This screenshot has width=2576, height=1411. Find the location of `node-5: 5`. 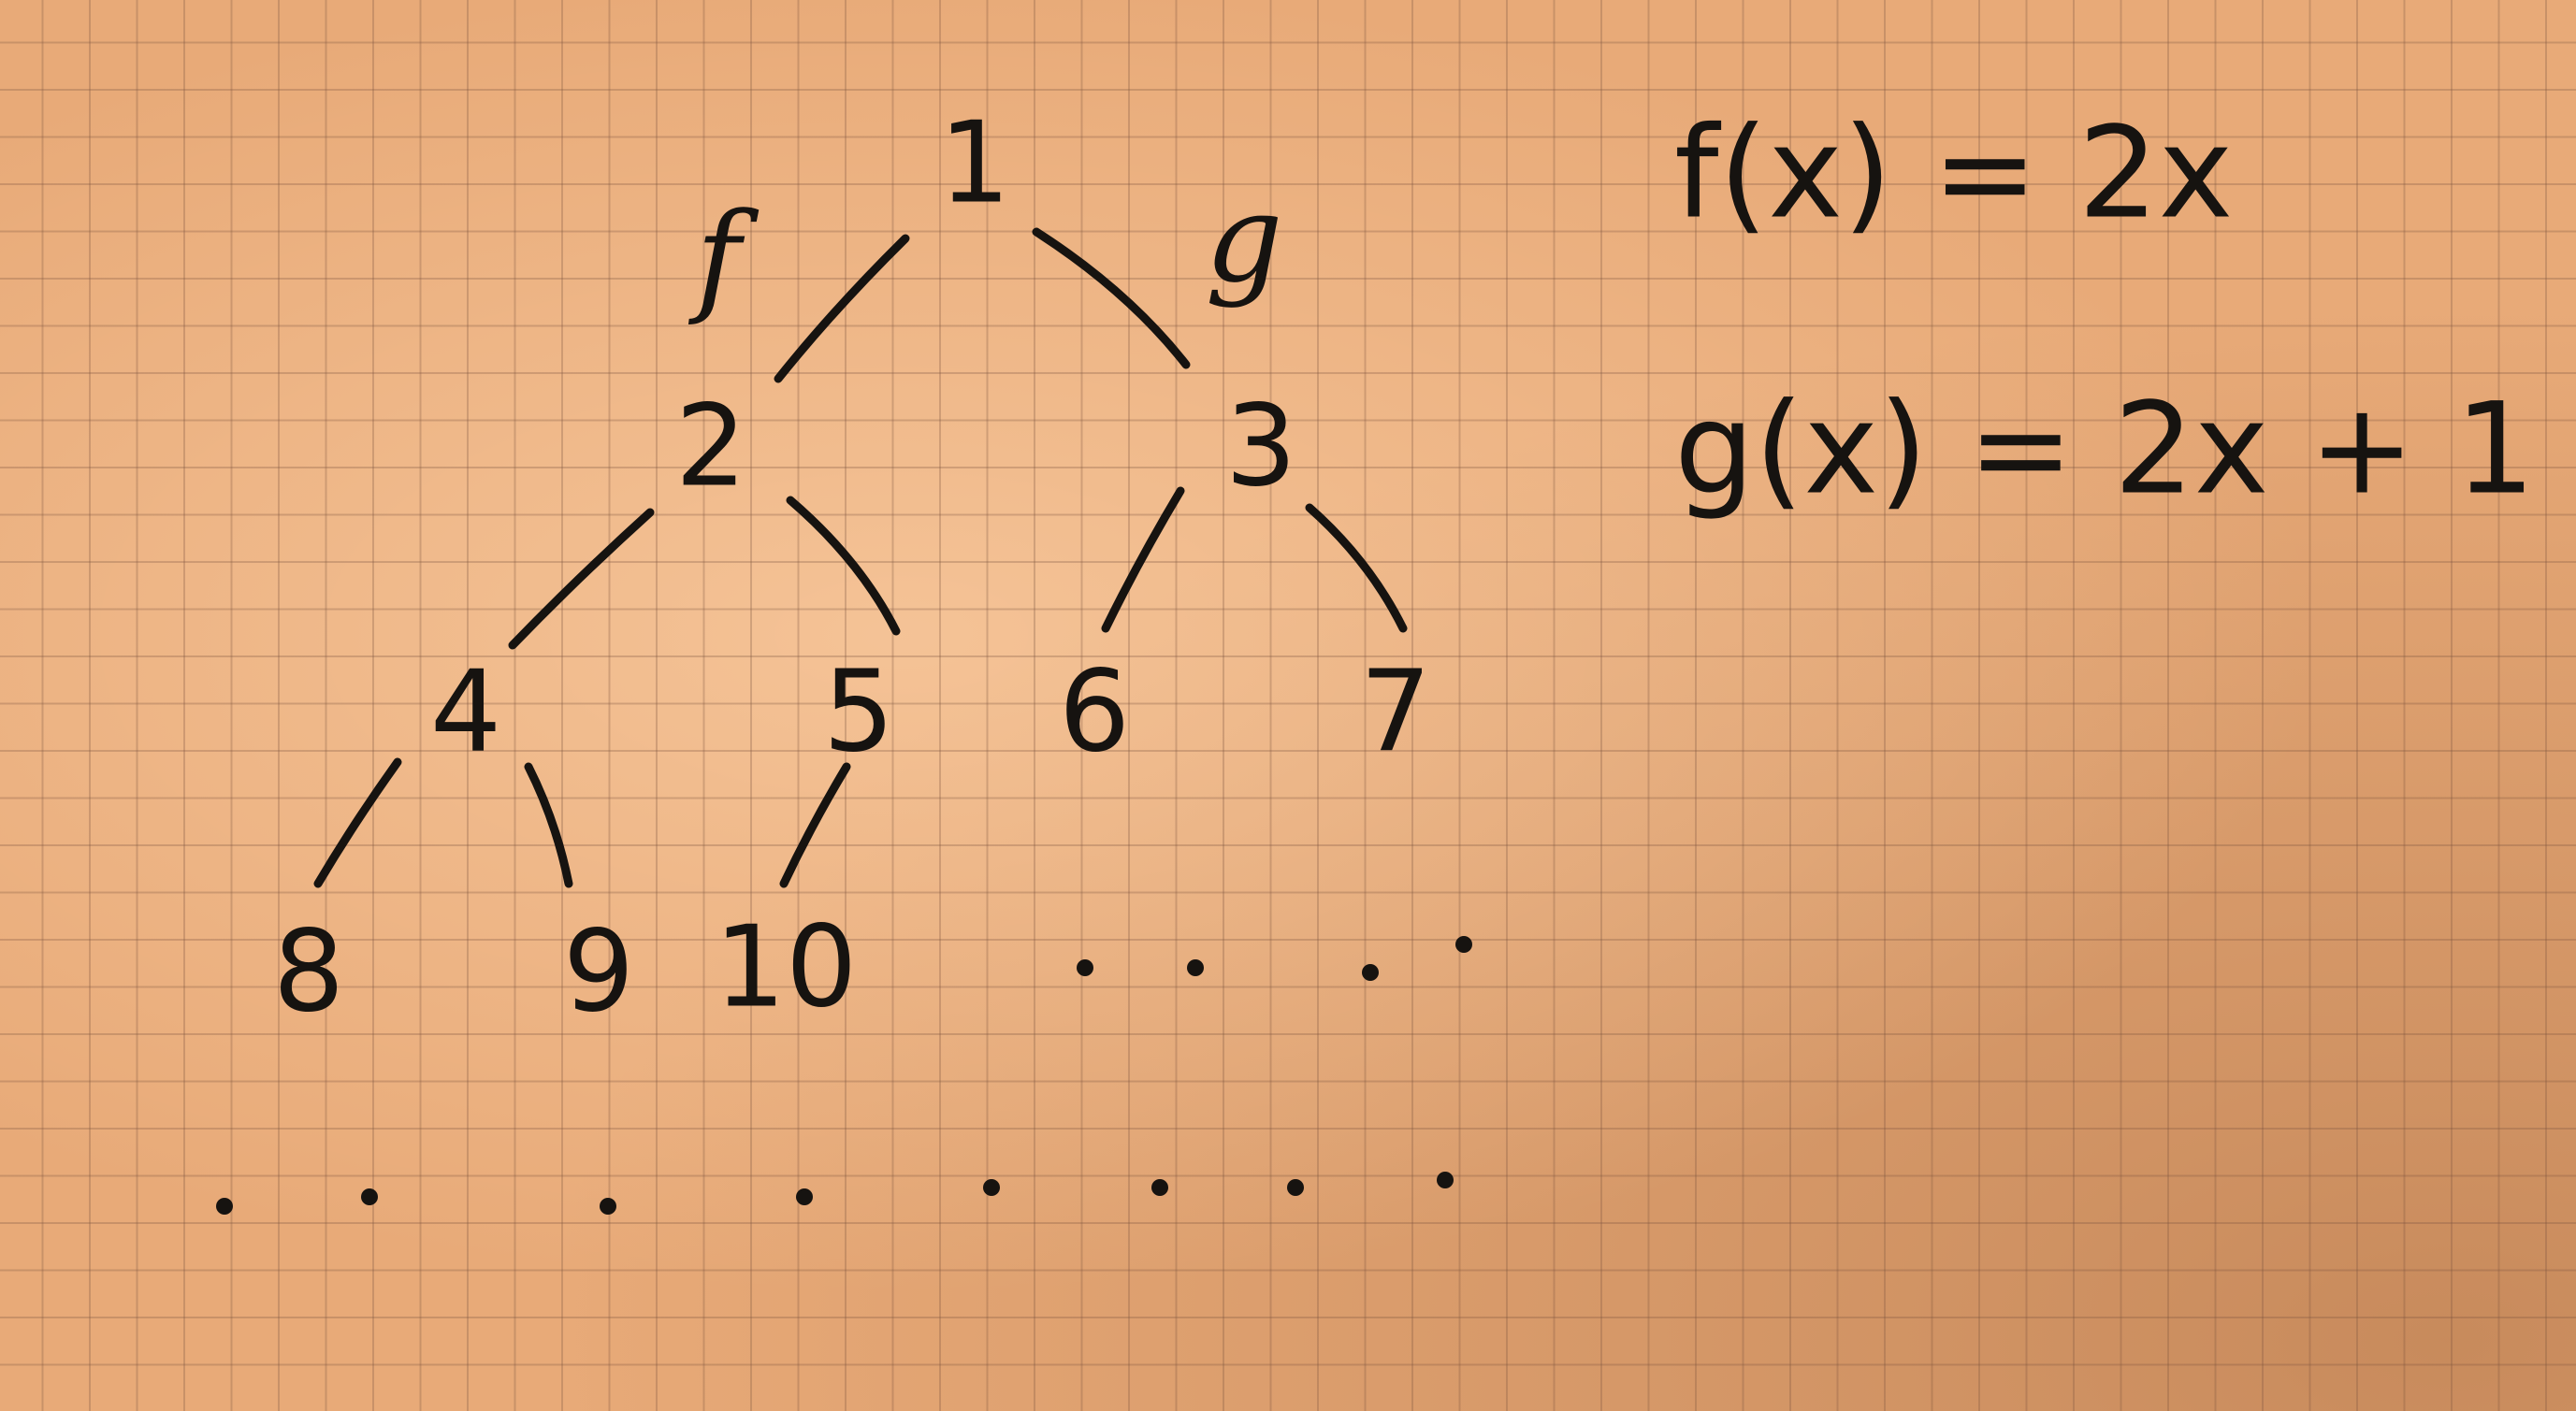

node-5: 5 is located at coordinates (859, 713).